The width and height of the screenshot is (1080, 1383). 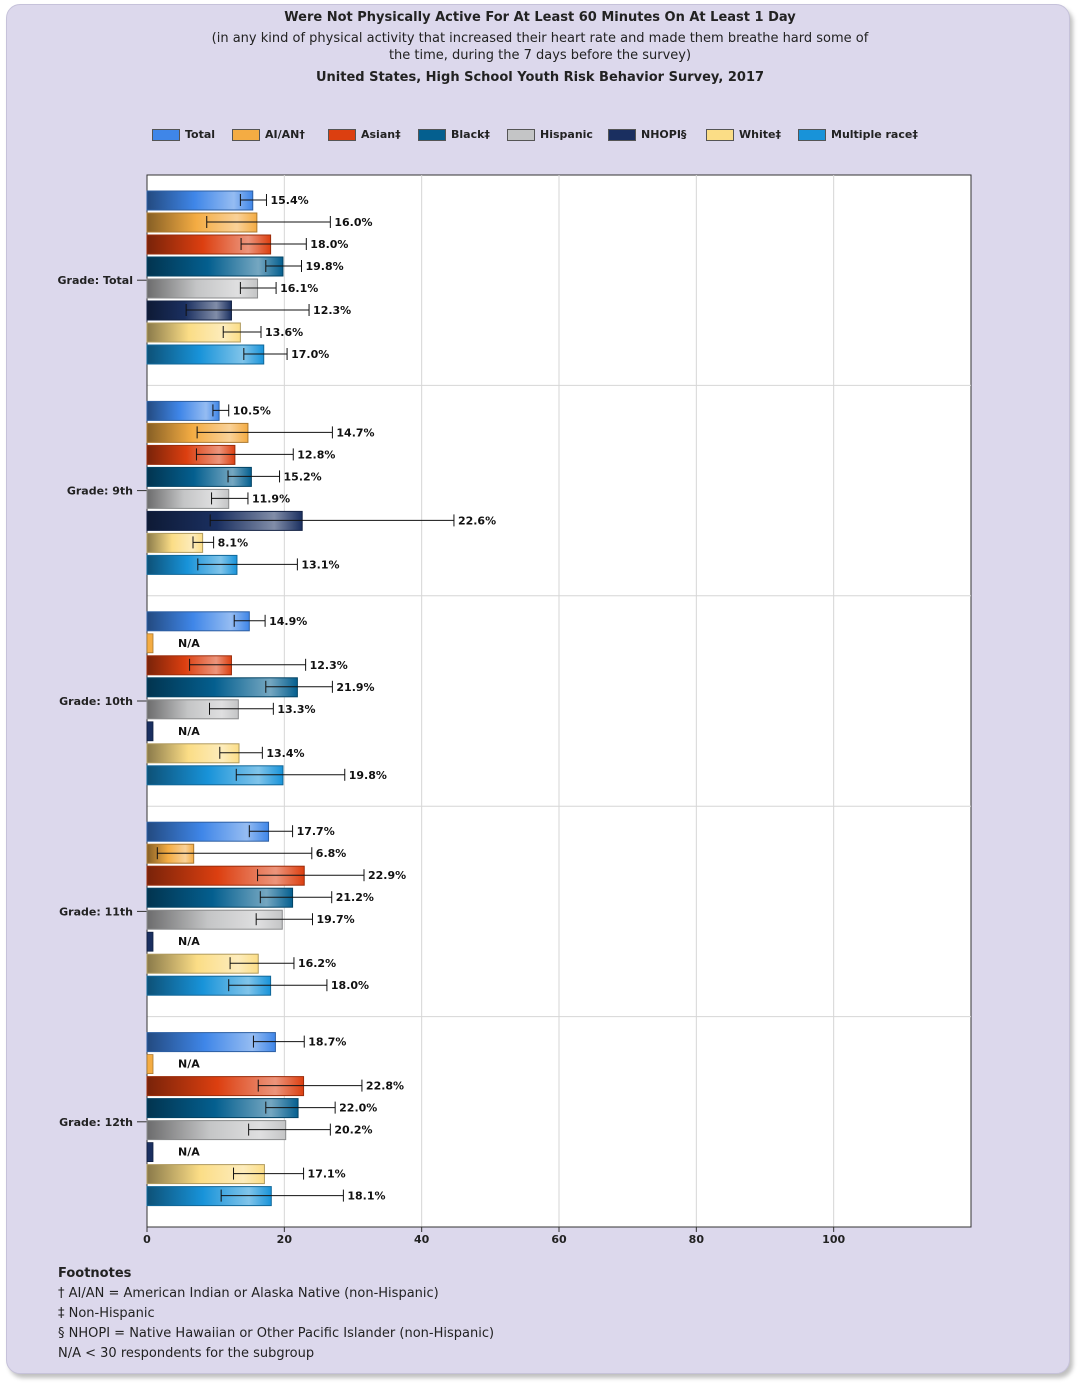 I want to click on legend-label: Asian‡, so click(x=381, y=134).